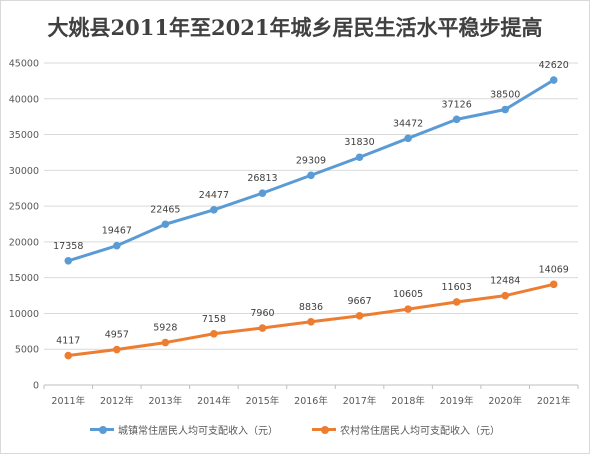  I want to click on x-tick-label: 2012年, so click(117, 401).